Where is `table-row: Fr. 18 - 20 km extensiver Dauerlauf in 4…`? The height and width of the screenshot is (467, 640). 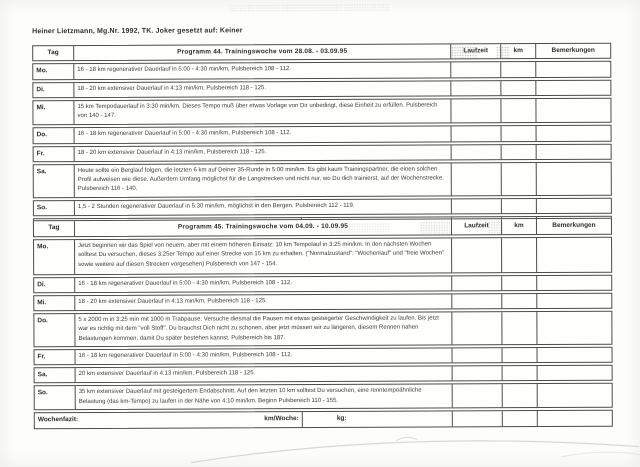 table-row: Fr. 18 - 20 km extensiver Dauerlauf in 4… is located at coordinates (322, 153).